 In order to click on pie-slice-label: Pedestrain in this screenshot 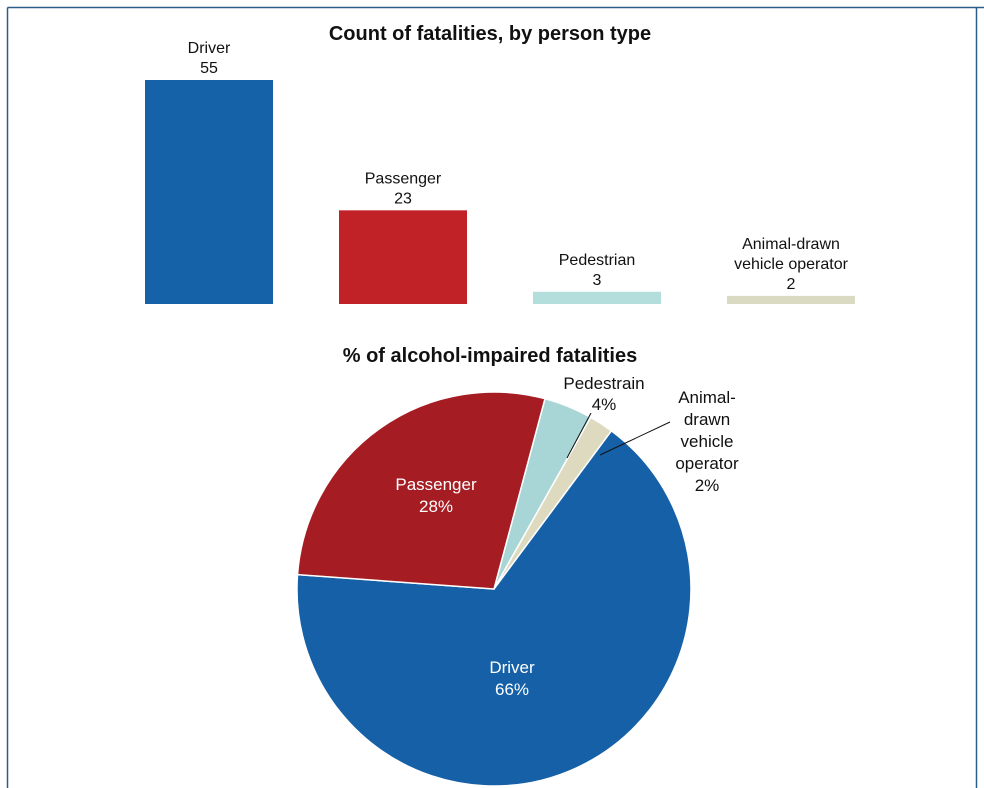, I will do `click(603, 383)`.